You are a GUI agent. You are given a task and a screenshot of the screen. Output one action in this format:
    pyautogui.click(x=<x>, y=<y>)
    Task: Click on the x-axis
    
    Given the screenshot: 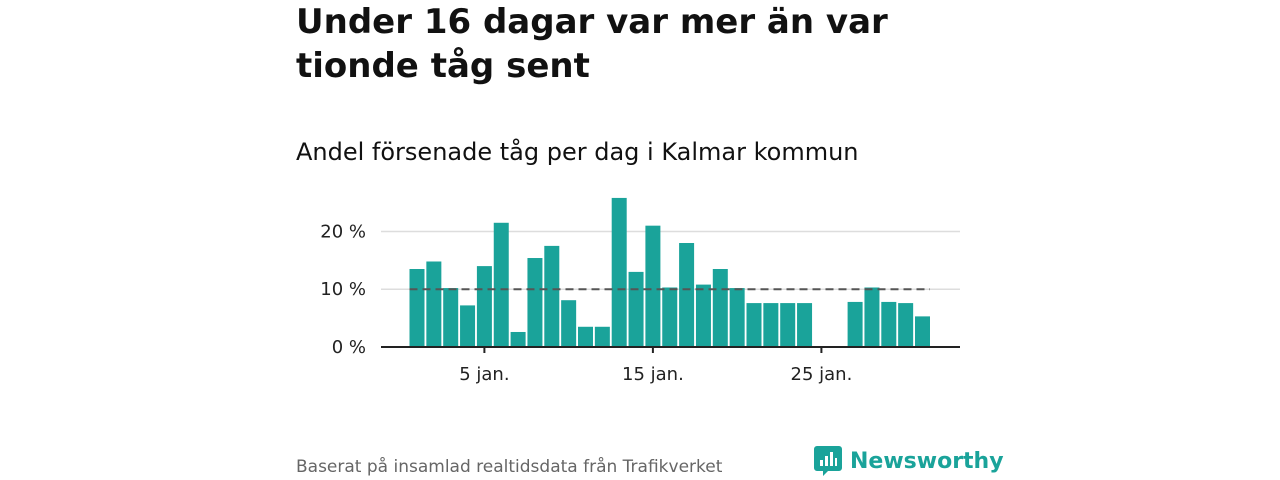 What is the action you would take?
    pyautogui.click(x=670, y=349)
    